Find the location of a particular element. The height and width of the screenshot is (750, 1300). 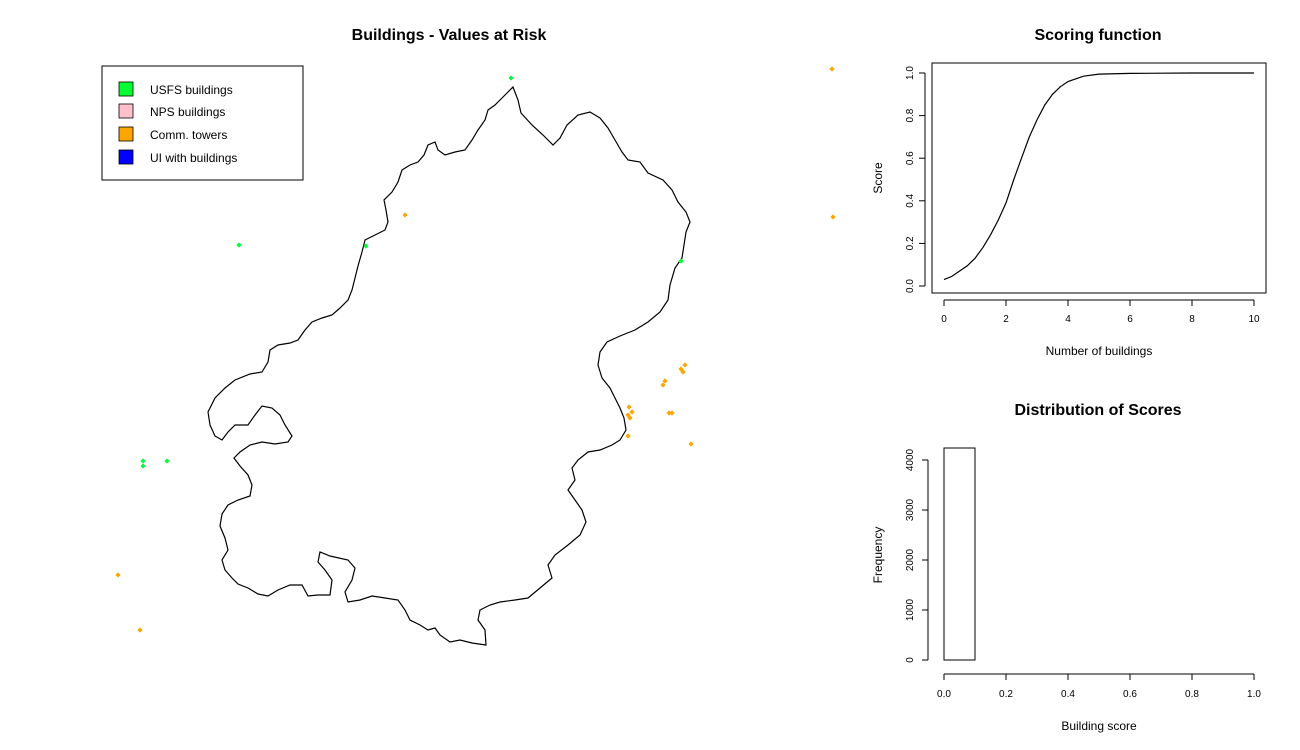

histogram-x-label: Building score is located at coordinates (1099, 726).